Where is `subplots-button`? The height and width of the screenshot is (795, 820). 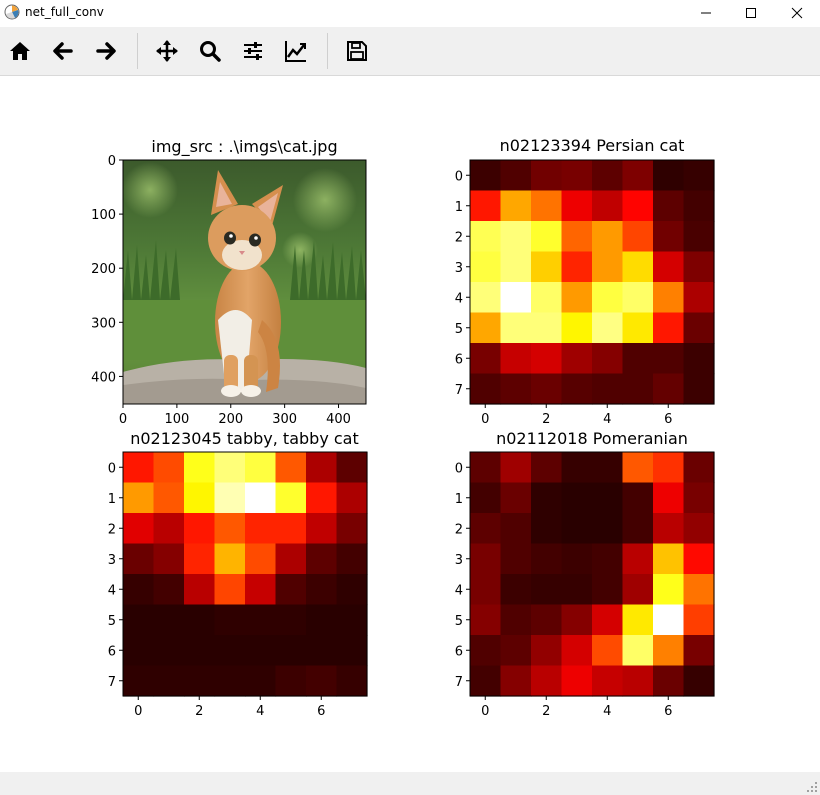 subplots-button is located at coordinates (253, 51).